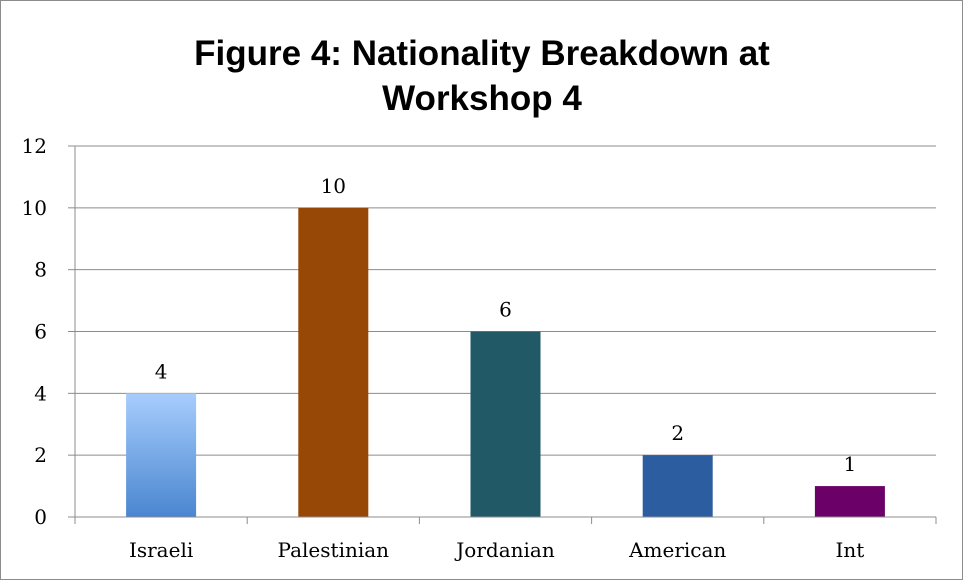 This screenshot has width=963, height=581. What do you see at coordinates (161, 455) in the screenshot?
I see `bar-israeli` at bounding box center [161, 455].